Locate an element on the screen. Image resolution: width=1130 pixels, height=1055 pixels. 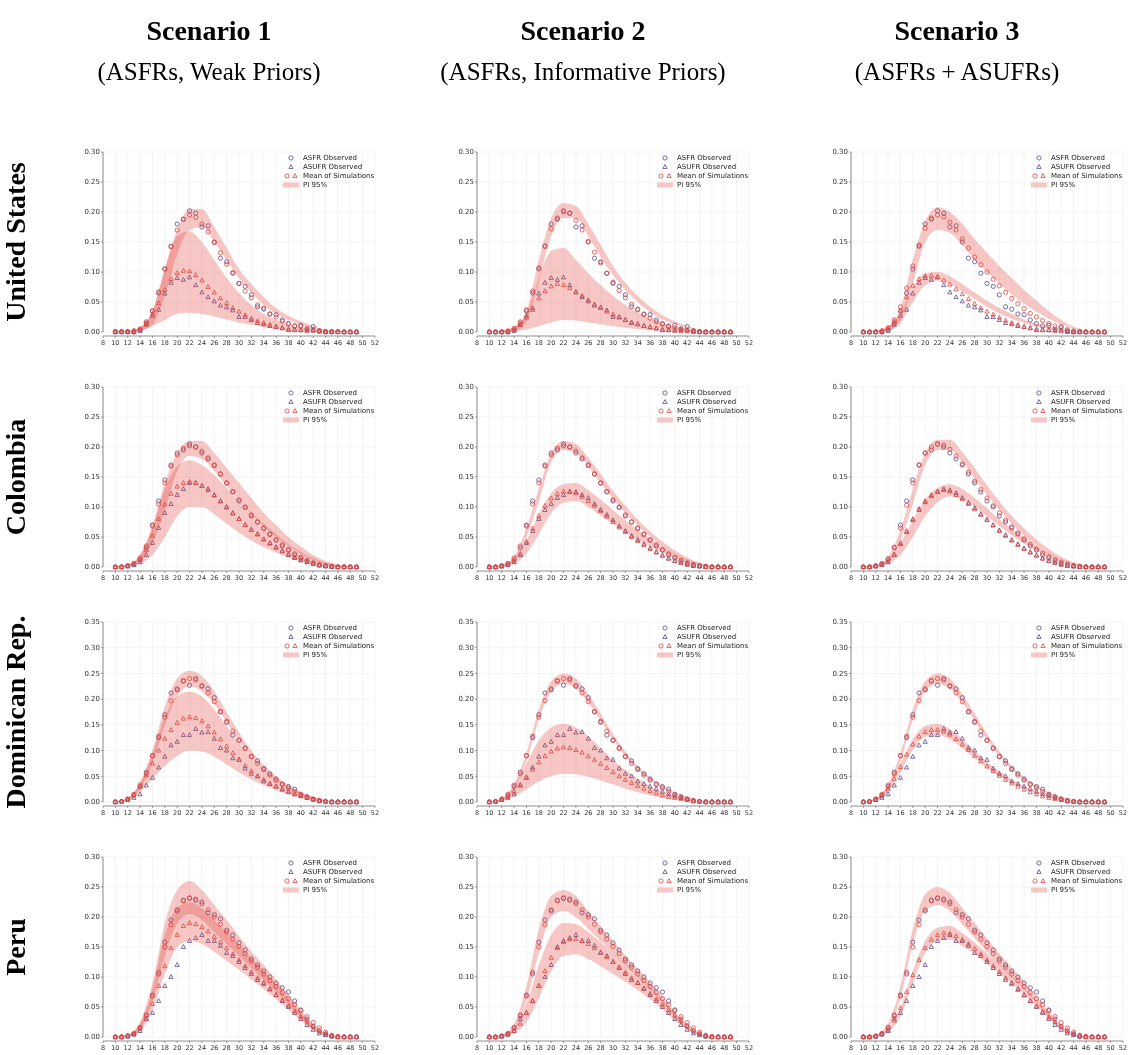
y-axis-title: Dominican Rep. is located at coordinates (15, 712).